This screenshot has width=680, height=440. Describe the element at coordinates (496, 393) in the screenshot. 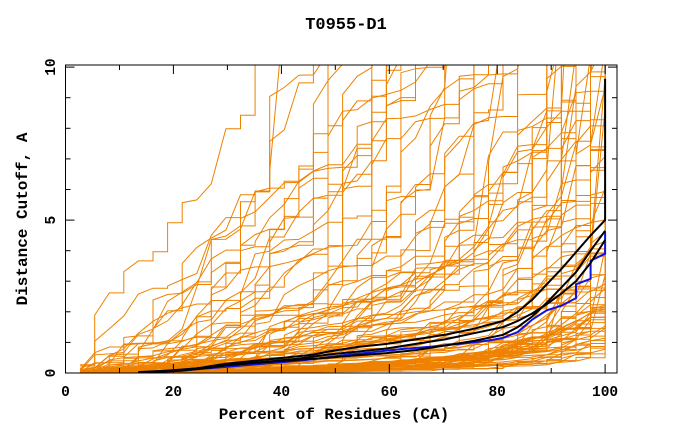

I see `x-tick-label: 80` at that location.